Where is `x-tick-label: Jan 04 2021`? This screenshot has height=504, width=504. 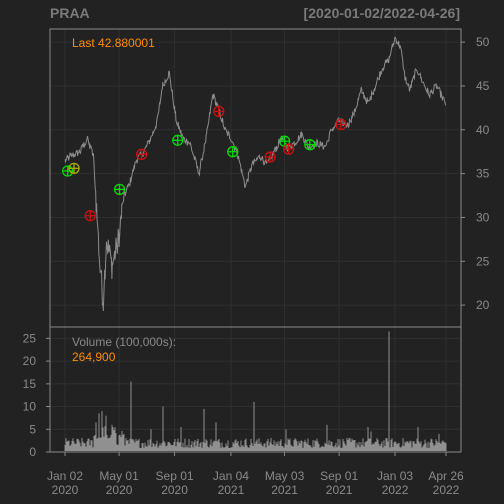 x-tick-label: Jan 04 2021 is located at coordinates (231, 483).